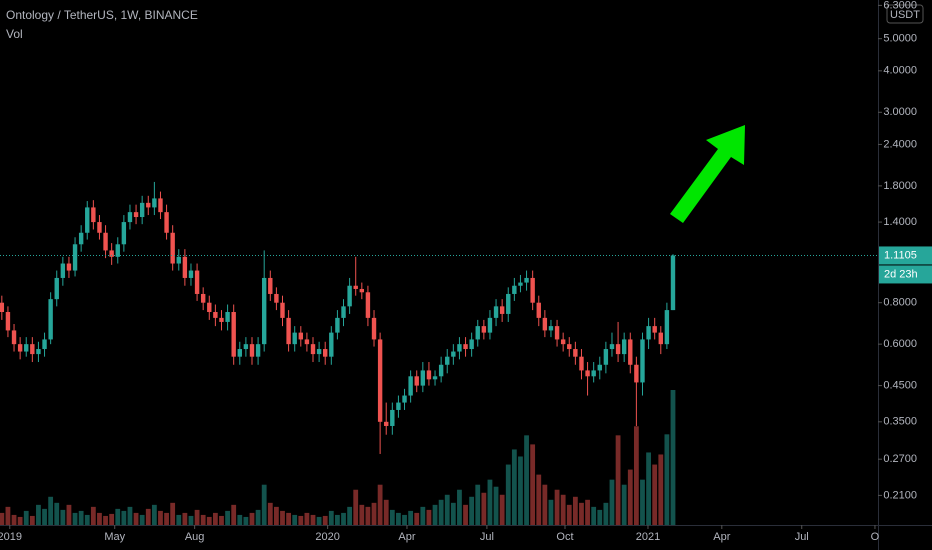 Image resolution: width=932 pixels, height=550 pixels. What do you see at coordinates (900, 112) in the screenshot?
I see `y-tick-label: 3.0000` at bounding box center [900, 112].